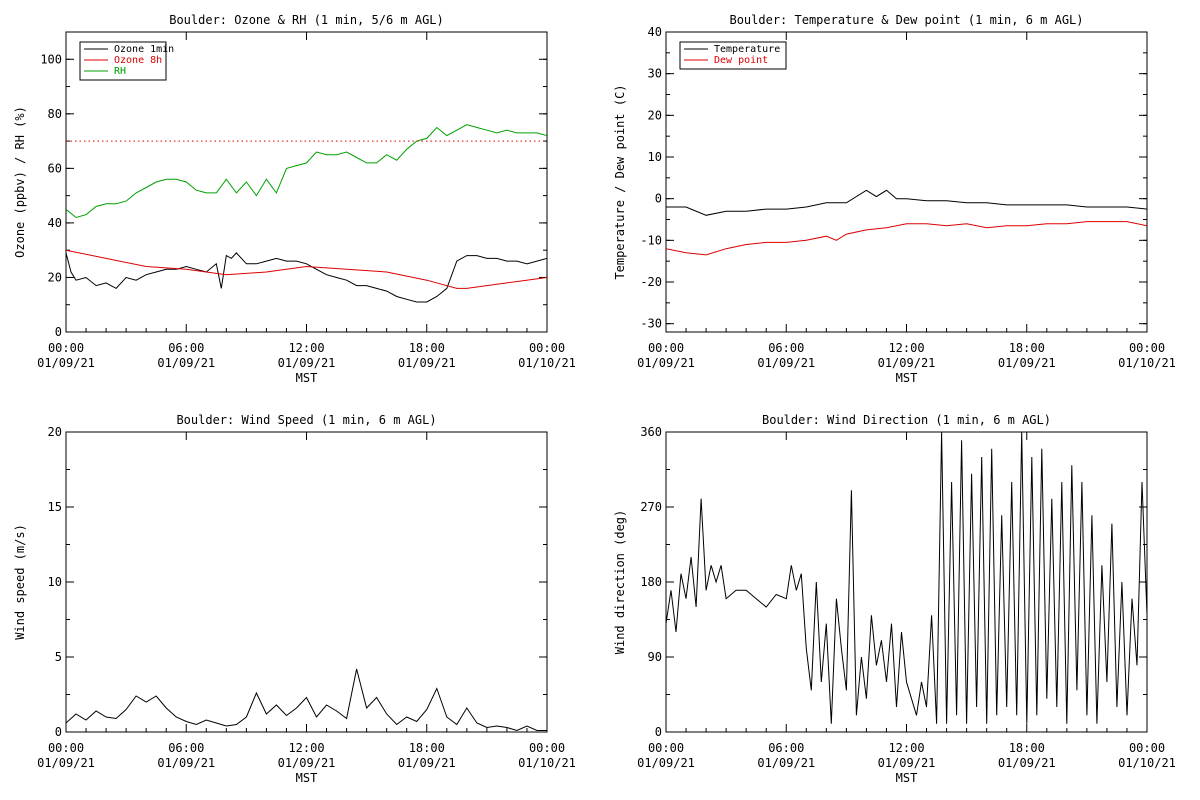 This screenshot has height=800, width=1200. Describe the element at coordinates (55, 114) in the screenshot. I see `y-tick-label: 80` at that location.